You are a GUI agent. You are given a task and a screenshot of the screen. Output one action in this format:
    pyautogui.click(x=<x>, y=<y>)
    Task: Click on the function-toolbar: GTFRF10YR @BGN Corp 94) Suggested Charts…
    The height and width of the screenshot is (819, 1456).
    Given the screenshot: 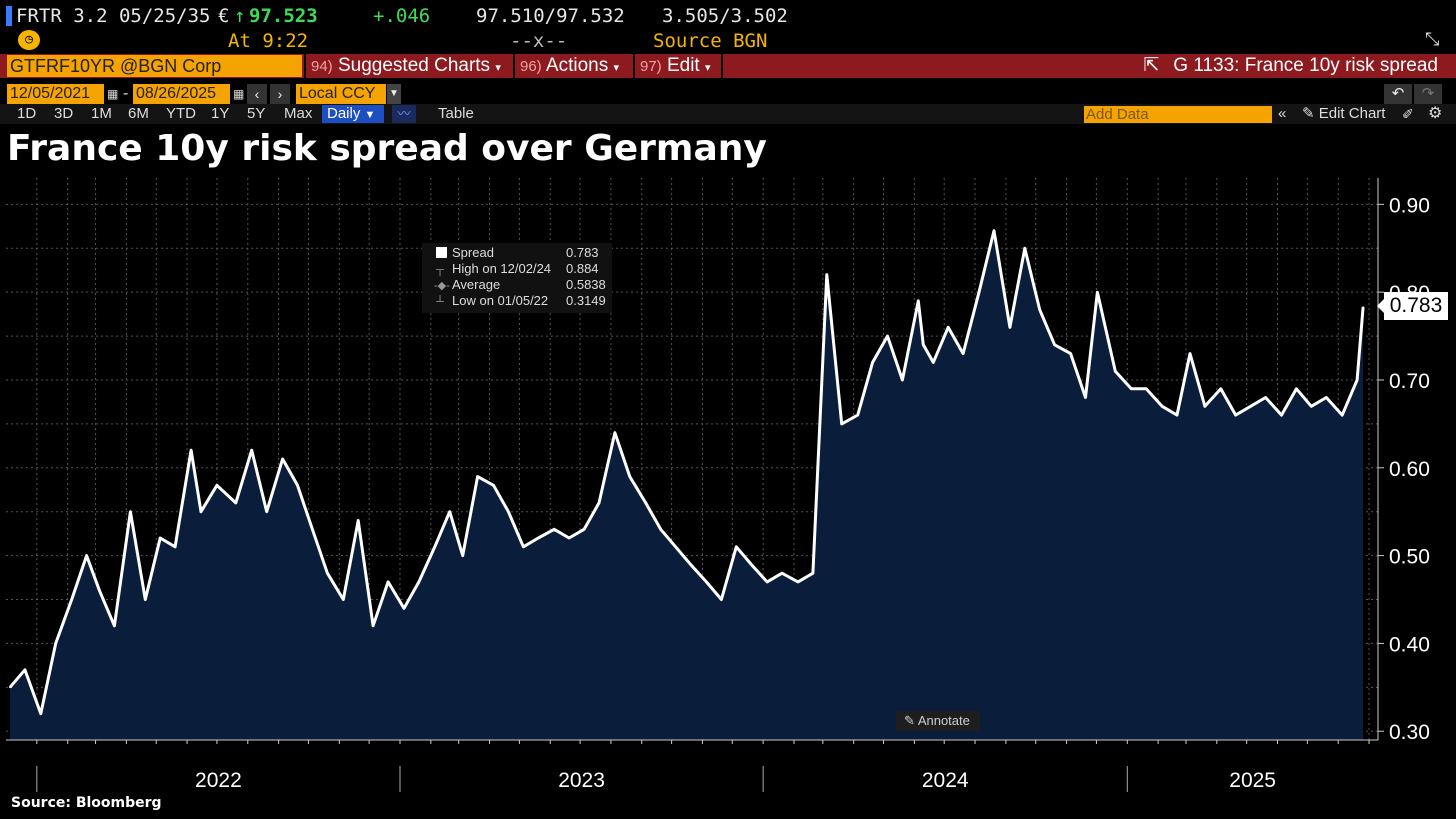 What is the action you would take?
    pyautogui.click(x=728, y=66)
    